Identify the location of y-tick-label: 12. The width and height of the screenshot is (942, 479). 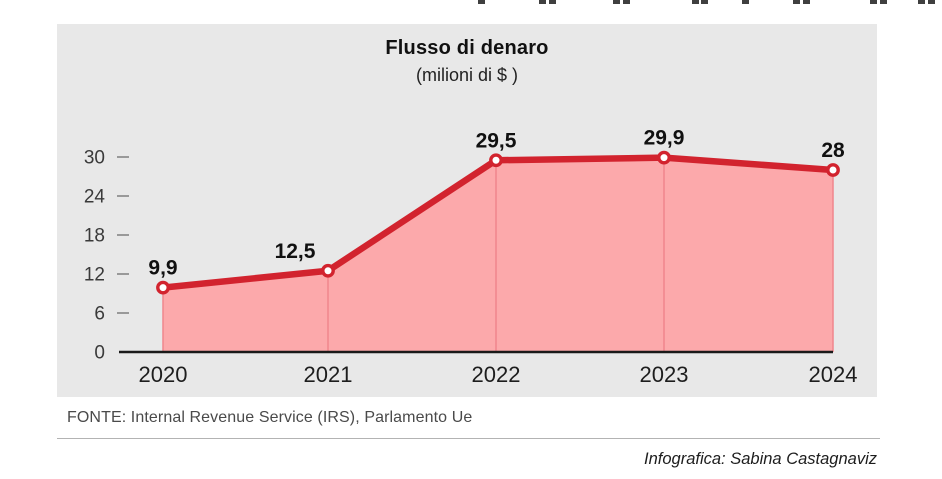
(94, 275).